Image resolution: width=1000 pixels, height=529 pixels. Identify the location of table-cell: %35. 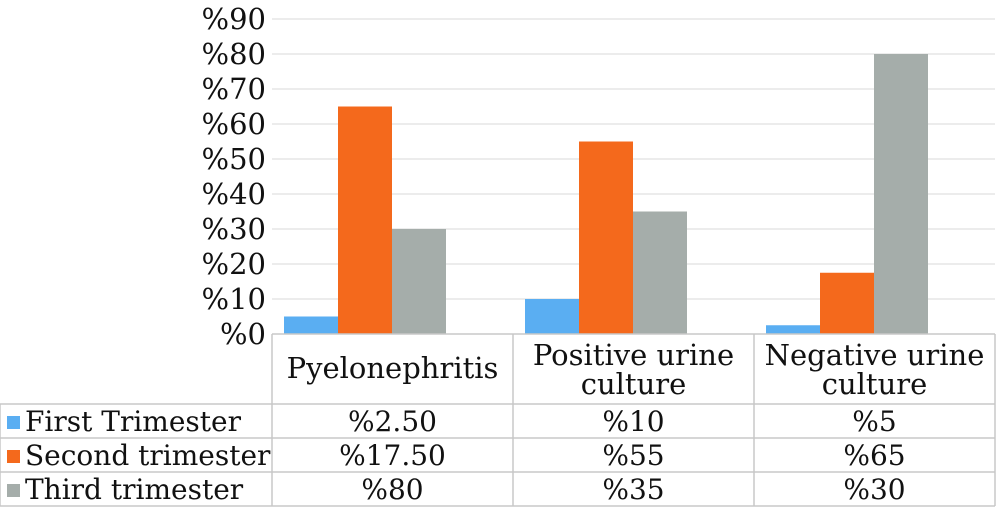
(633, 489).